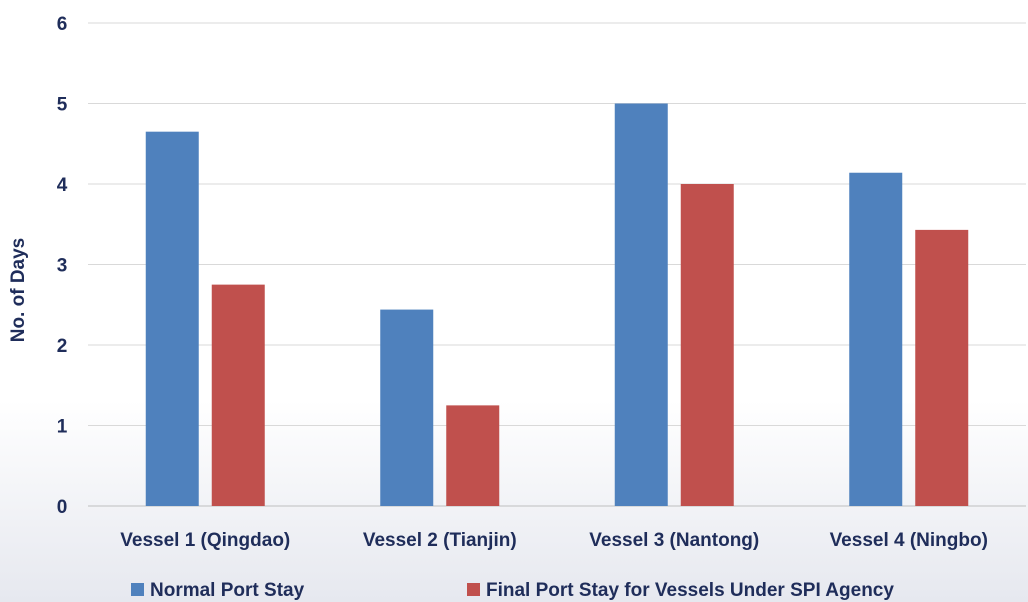 The width and height of the screenshot is (1028, 602). I want to click on y-tick-label: 6, so click(62, 24).